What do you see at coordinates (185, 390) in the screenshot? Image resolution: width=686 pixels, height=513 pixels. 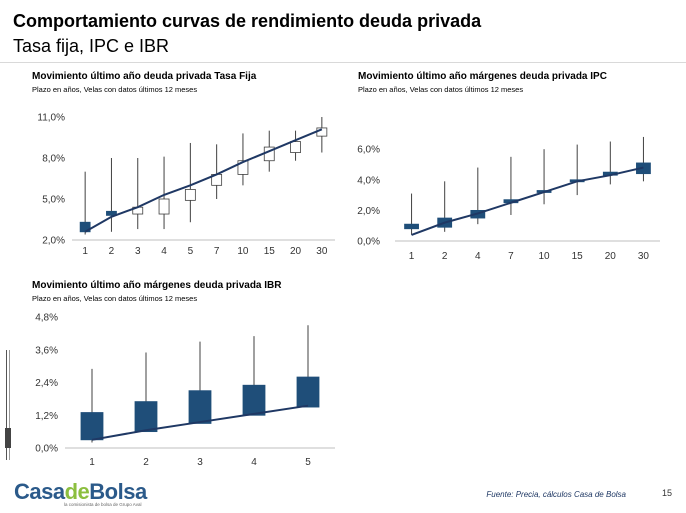 I see `chart-ibr: 0,0% 1,2% 2,4% 3,6% 4,8% 1 2 3 4 5` at bounding box center [185, 390].